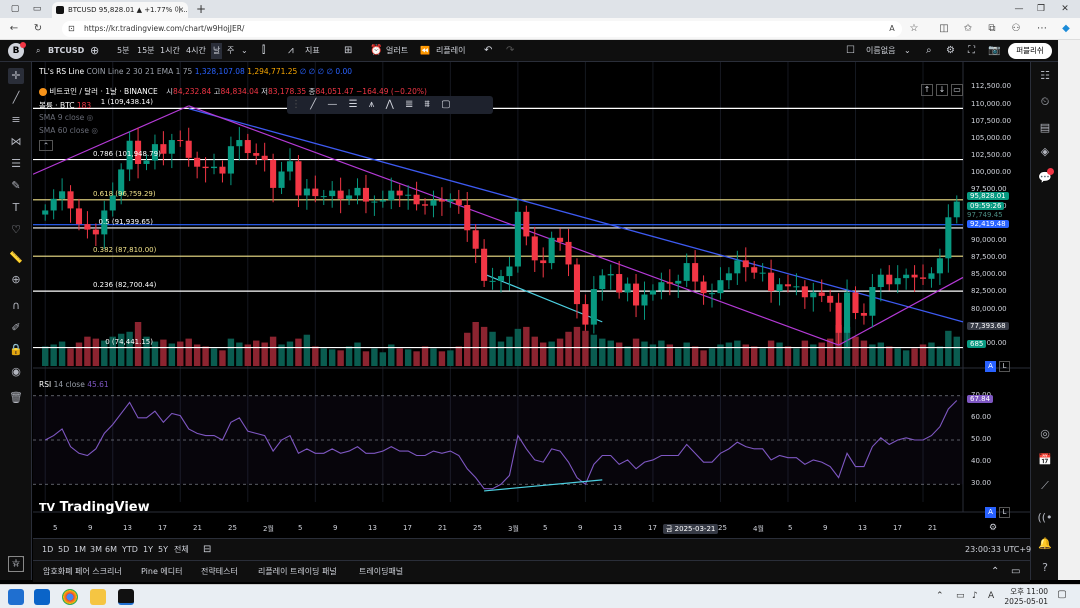 Image resolution: width=1080 pixels, height=608 pixels. What do you see at coordinates (1045, 75) in the screenshot?
I see `watchlist-icon: ☷` at bounding box center [1045, 75].